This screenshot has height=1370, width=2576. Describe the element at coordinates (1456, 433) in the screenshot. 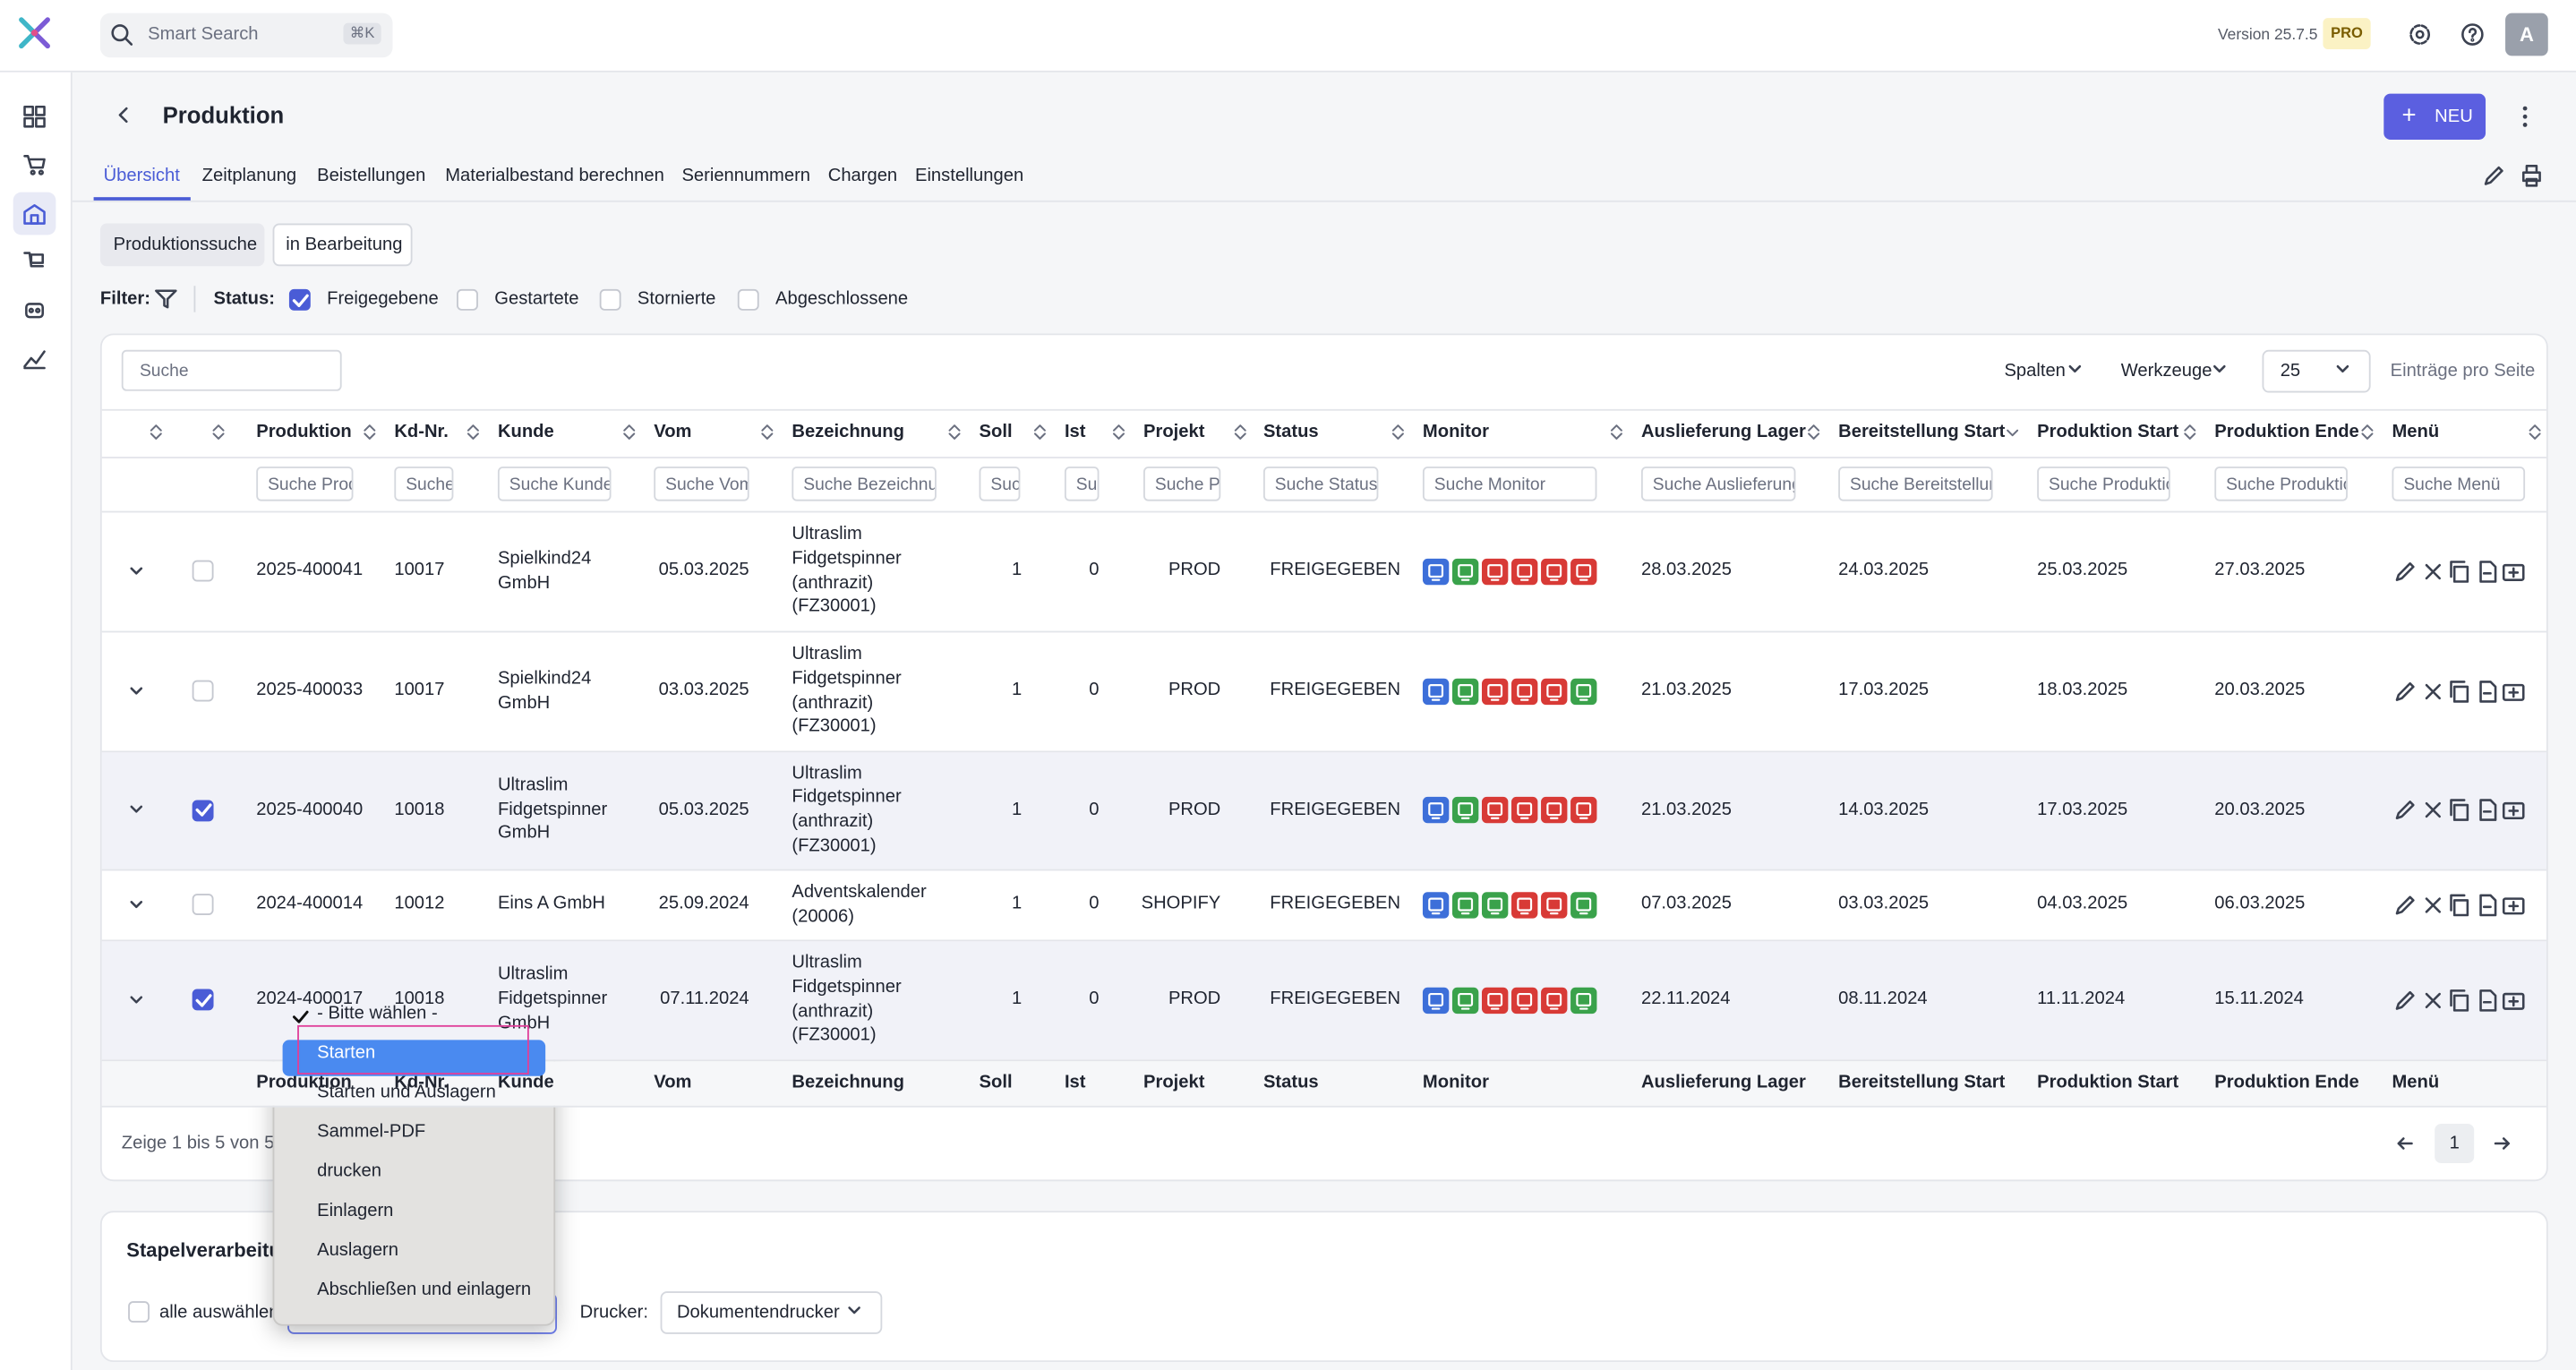

I see `column-header: Monitor` at that location.